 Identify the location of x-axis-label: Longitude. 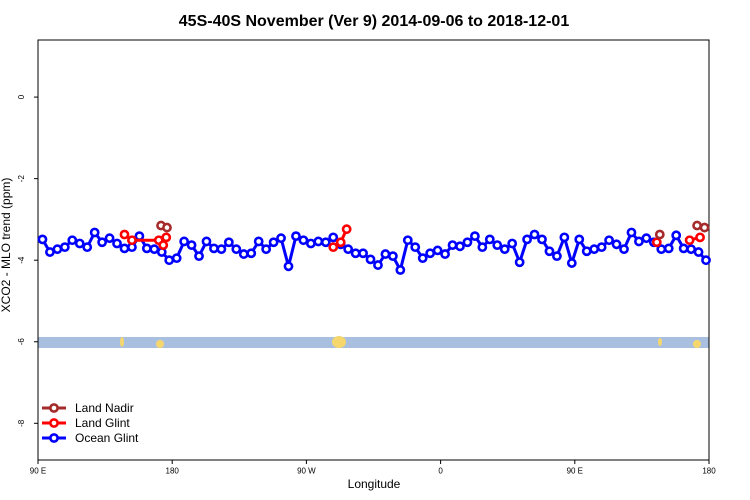
(374, 484).